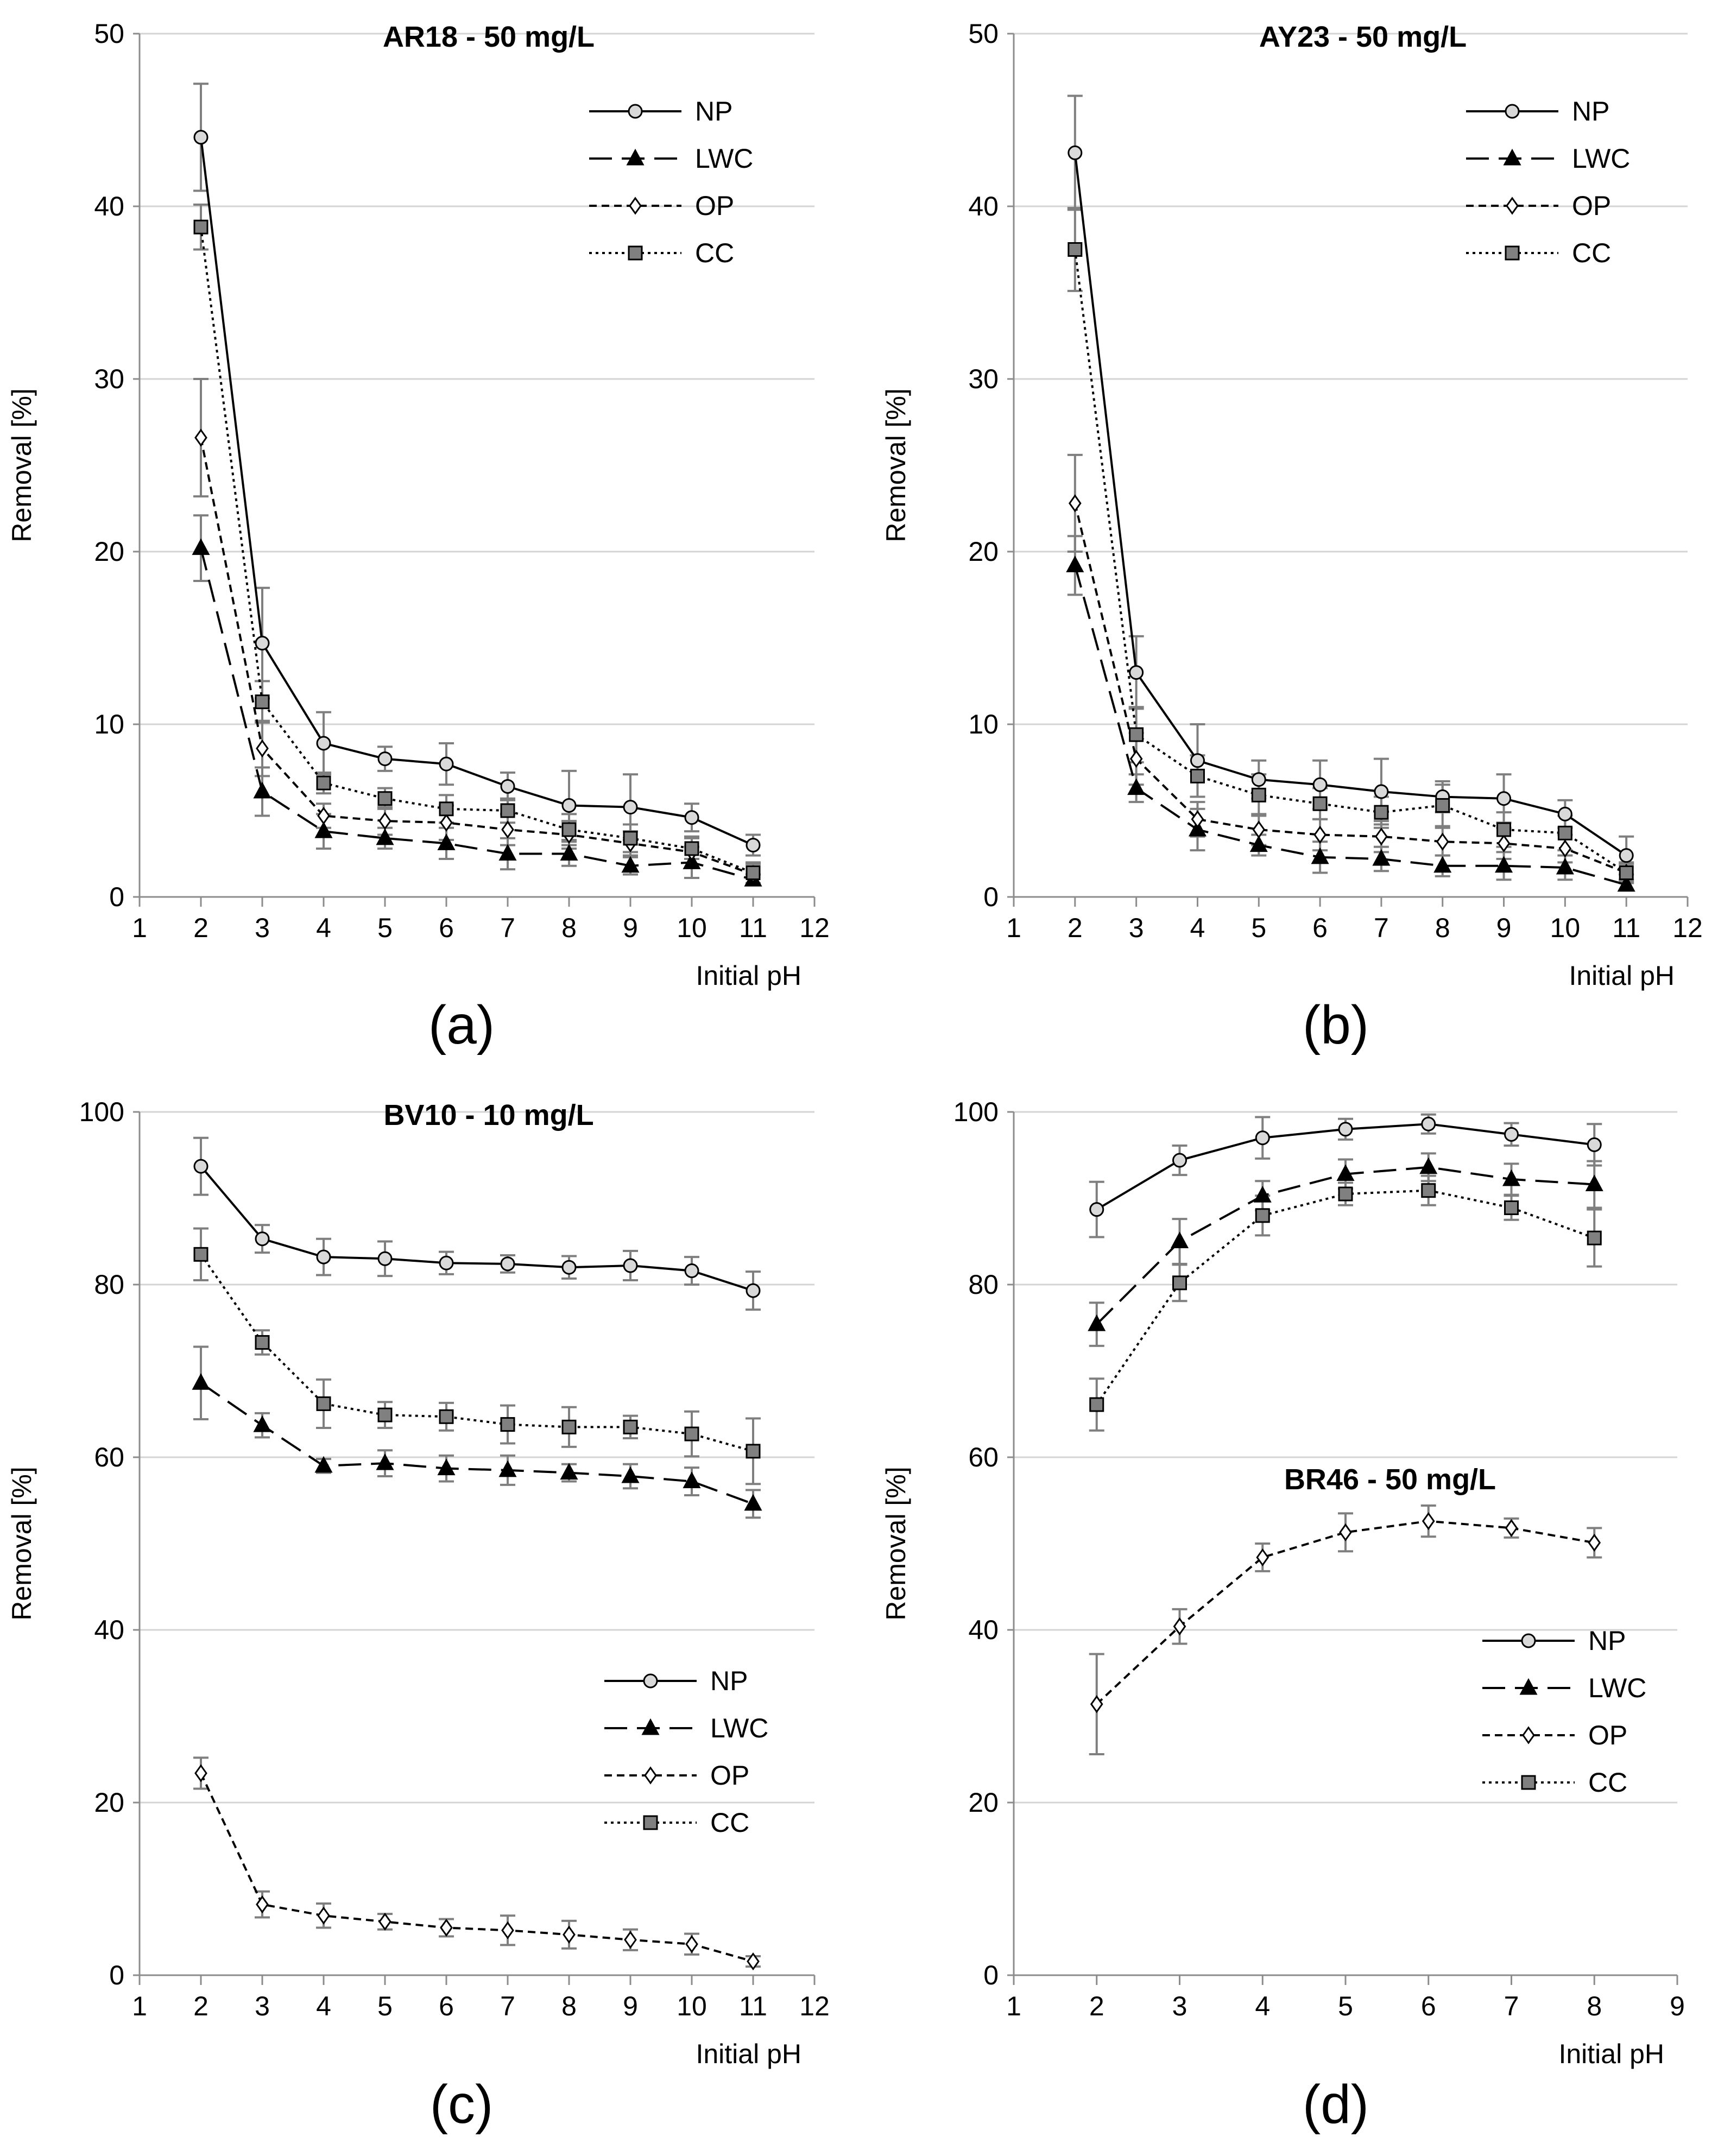 The image size is (1718, 2156). I want to click on series-line-op, so click(1350, 688).